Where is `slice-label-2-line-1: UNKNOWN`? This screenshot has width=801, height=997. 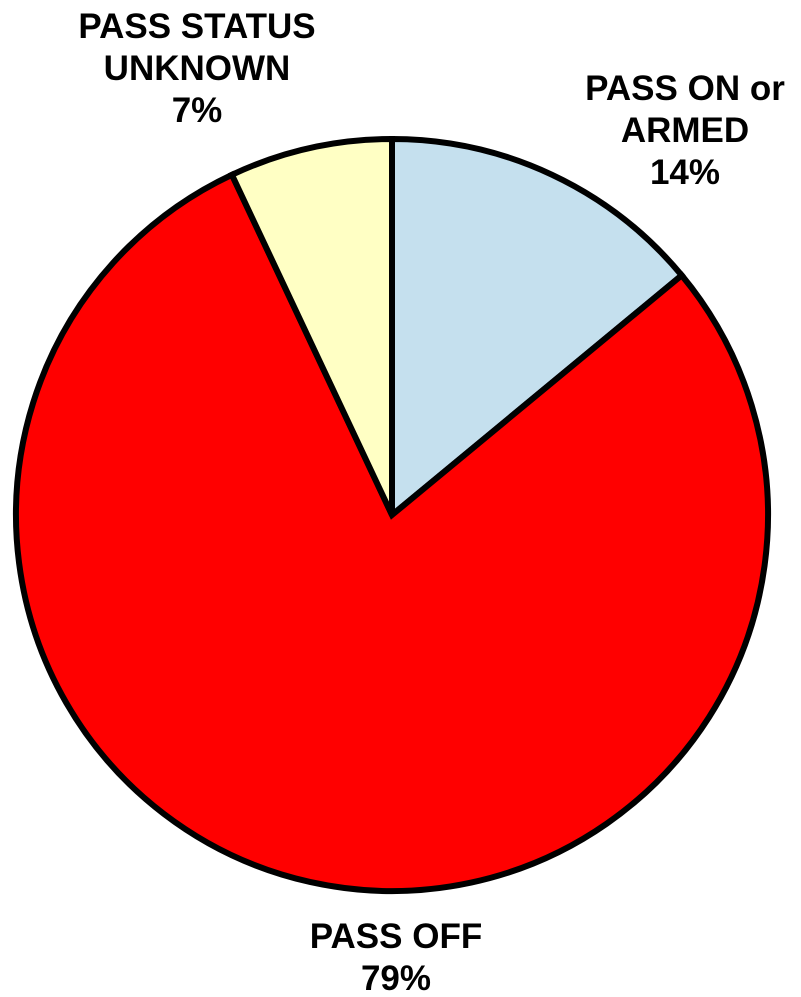
slice-label-2-line-1: UNKNOWN is located at coordinates (197, 68).